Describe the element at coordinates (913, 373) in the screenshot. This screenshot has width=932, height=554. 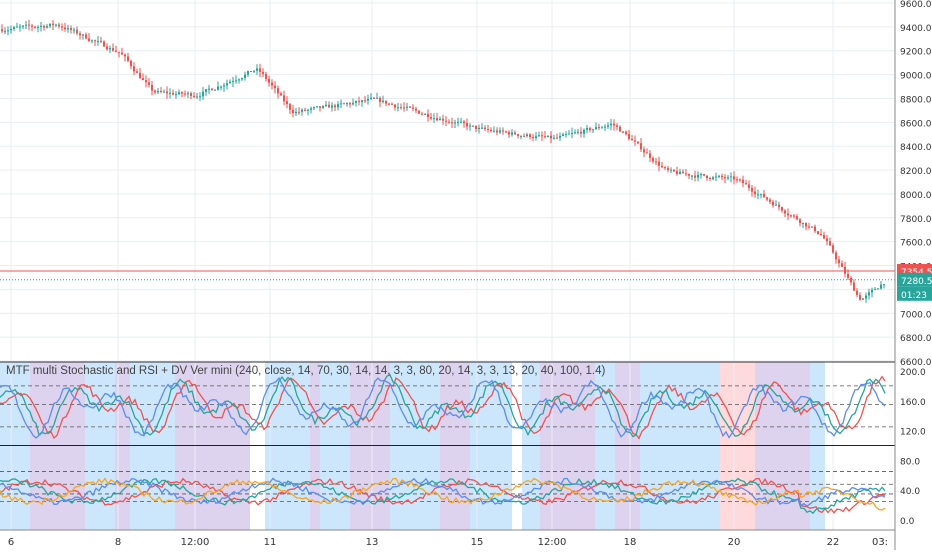
I see `indicator-y-tick-label: 200.0` at that location.